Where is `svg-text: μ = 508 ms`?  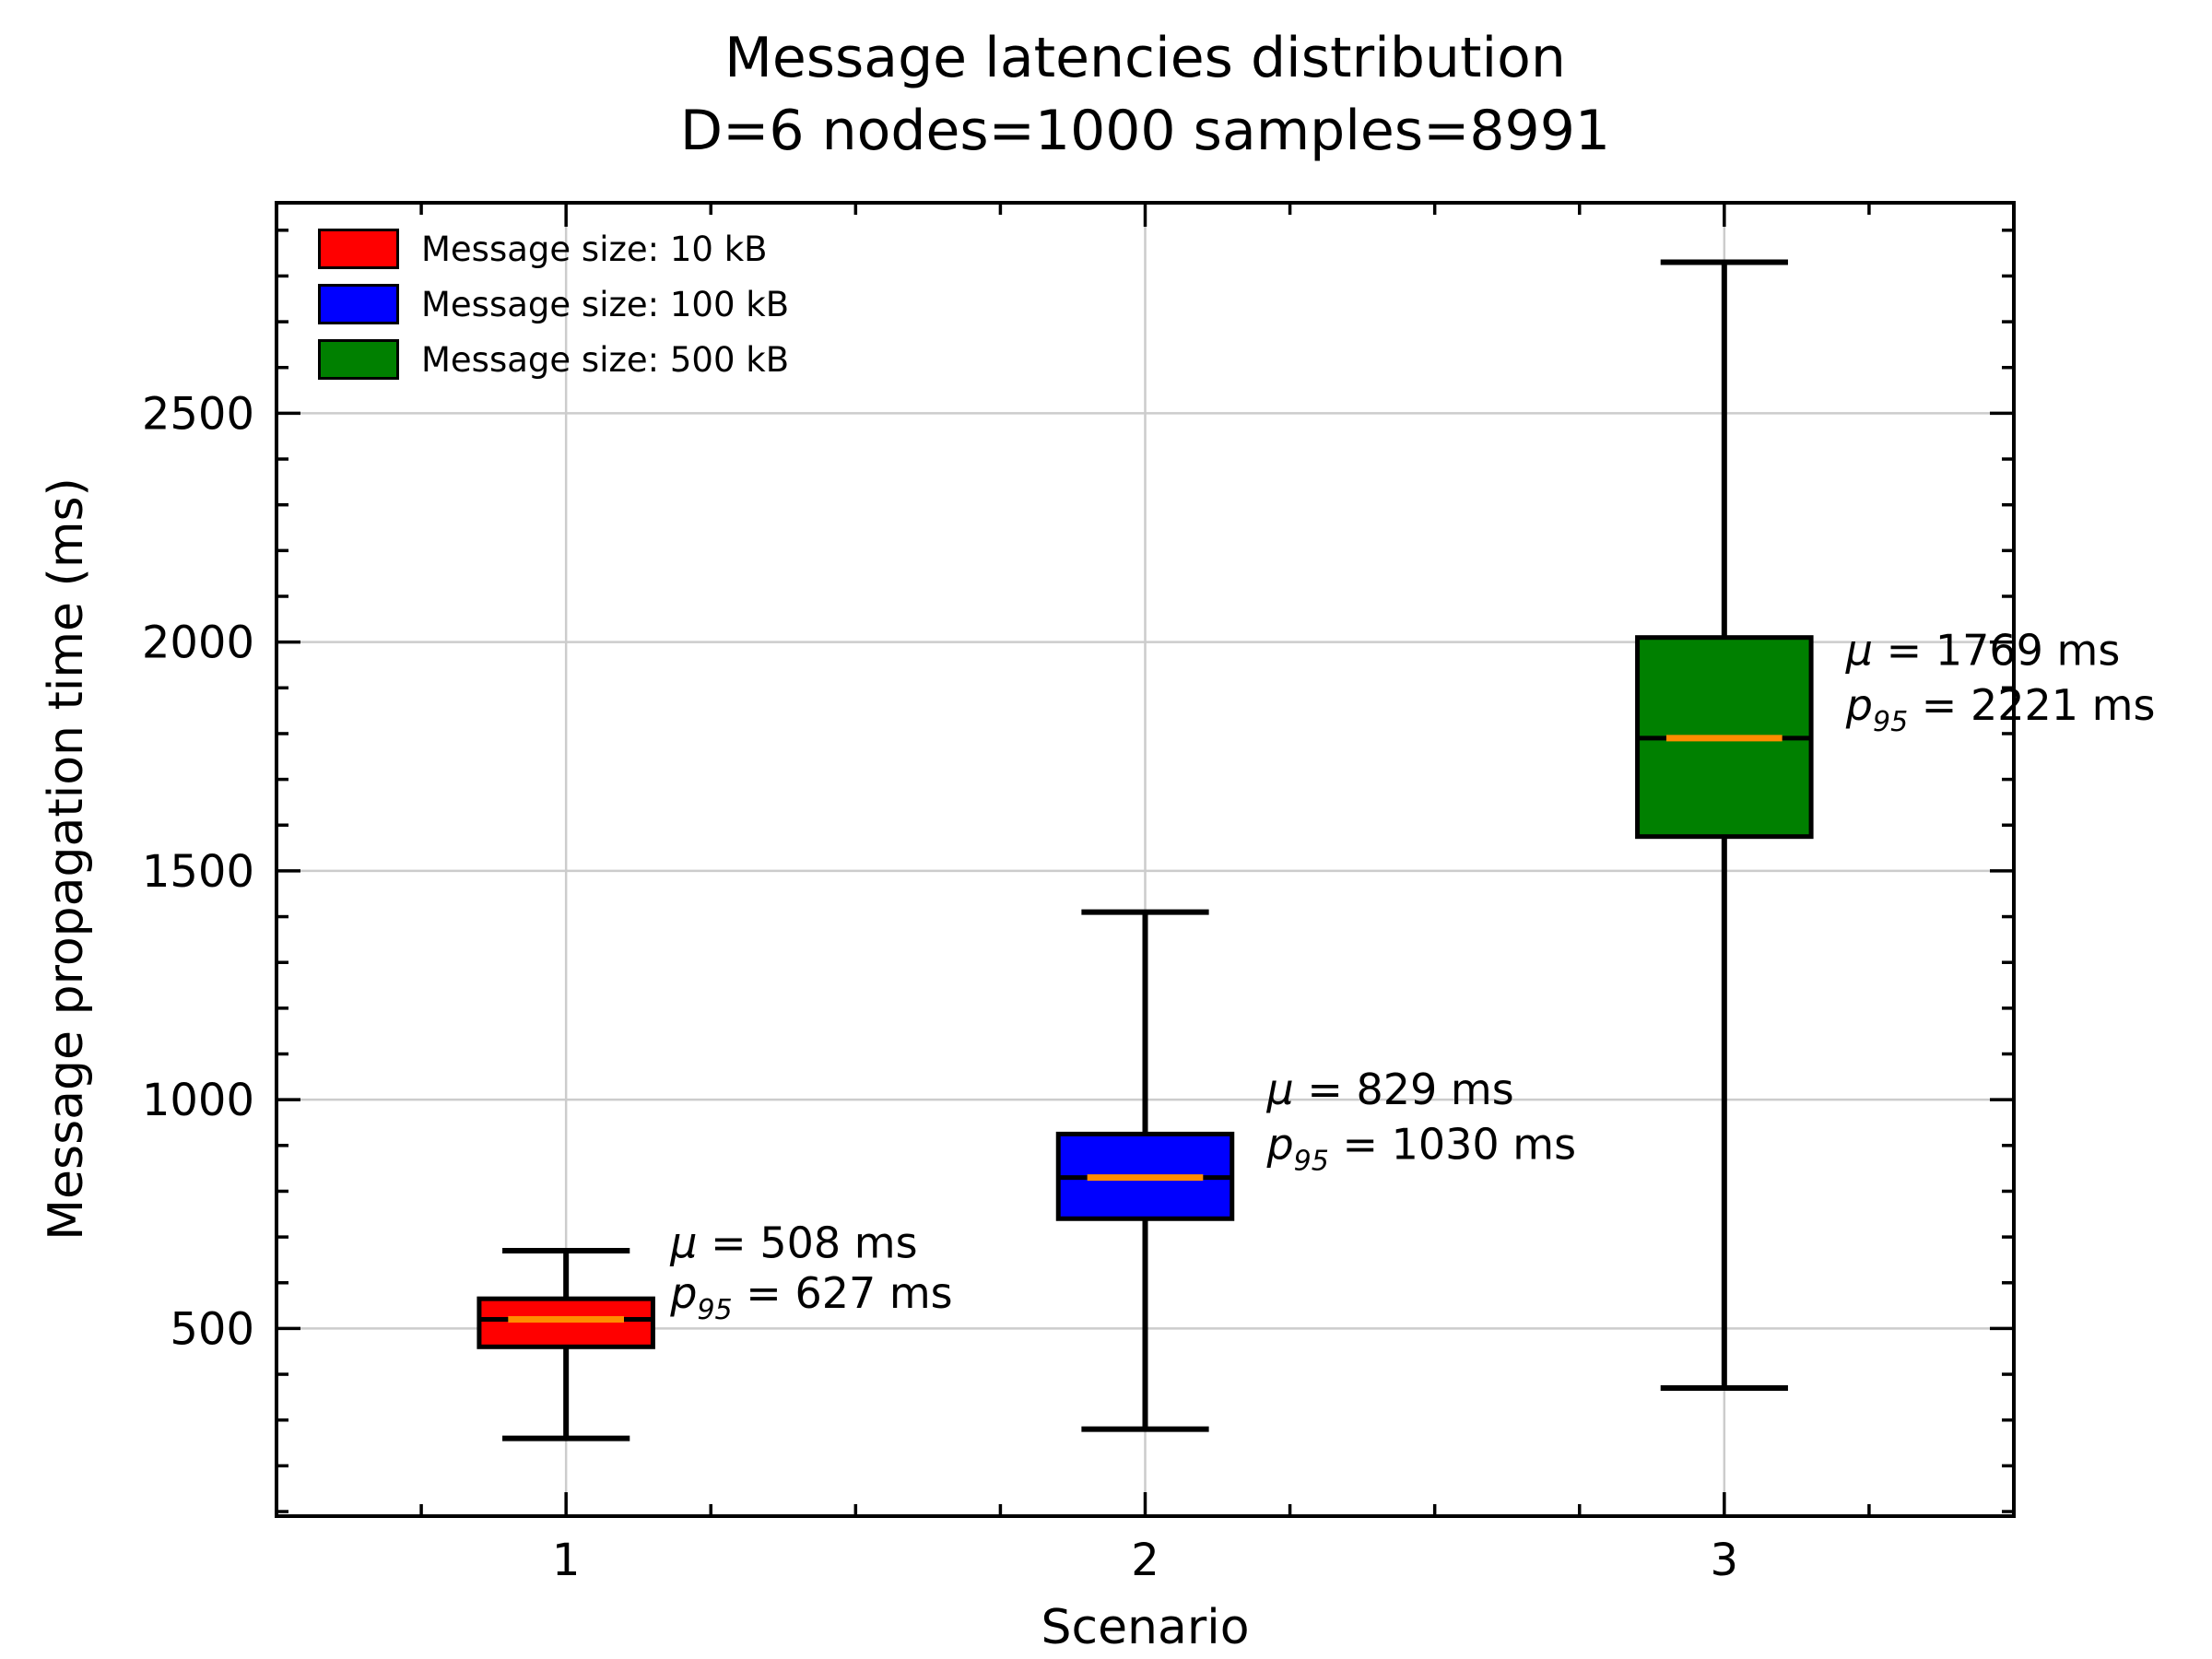 svg-text: μ = 508 ms is located at coordinates (793, 1242).